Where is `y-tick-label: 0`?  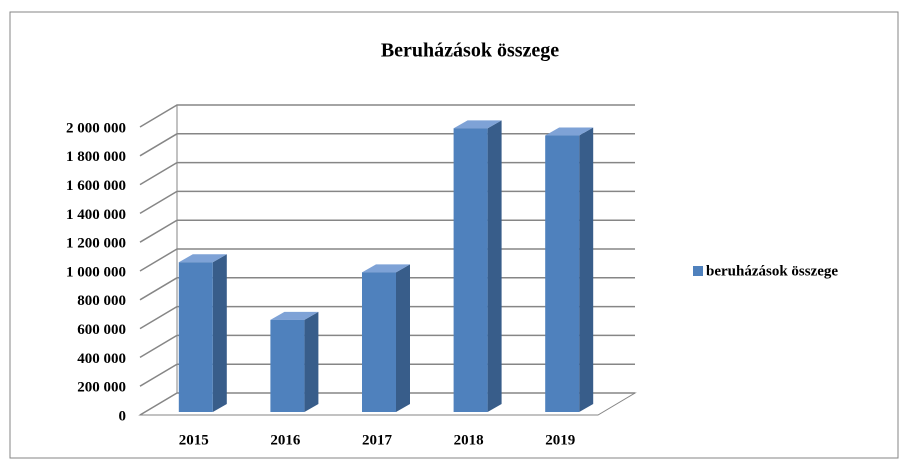
y-tick-label: 0 is located at coordinates (123, 416).